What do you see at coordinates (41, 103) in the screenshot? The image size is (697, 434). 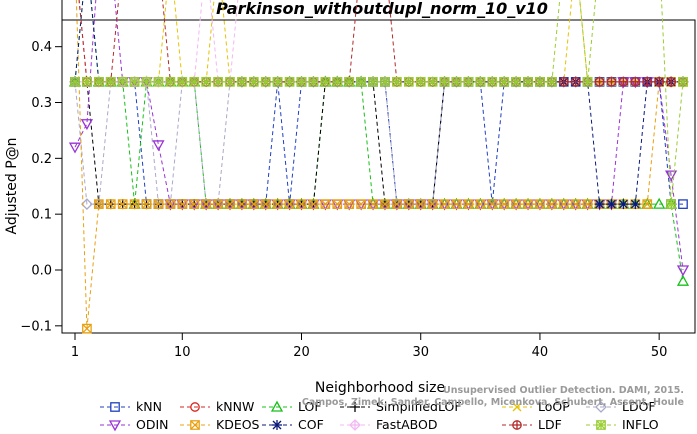 I see `y-tick-label: 0.3` at bounding box center [41, 103].